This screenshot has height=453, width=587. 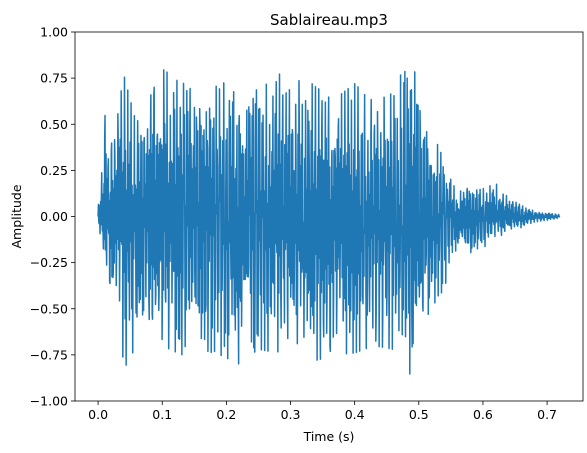 I want to click on x-tick-label: 0.1, so click(x=162, y=414).